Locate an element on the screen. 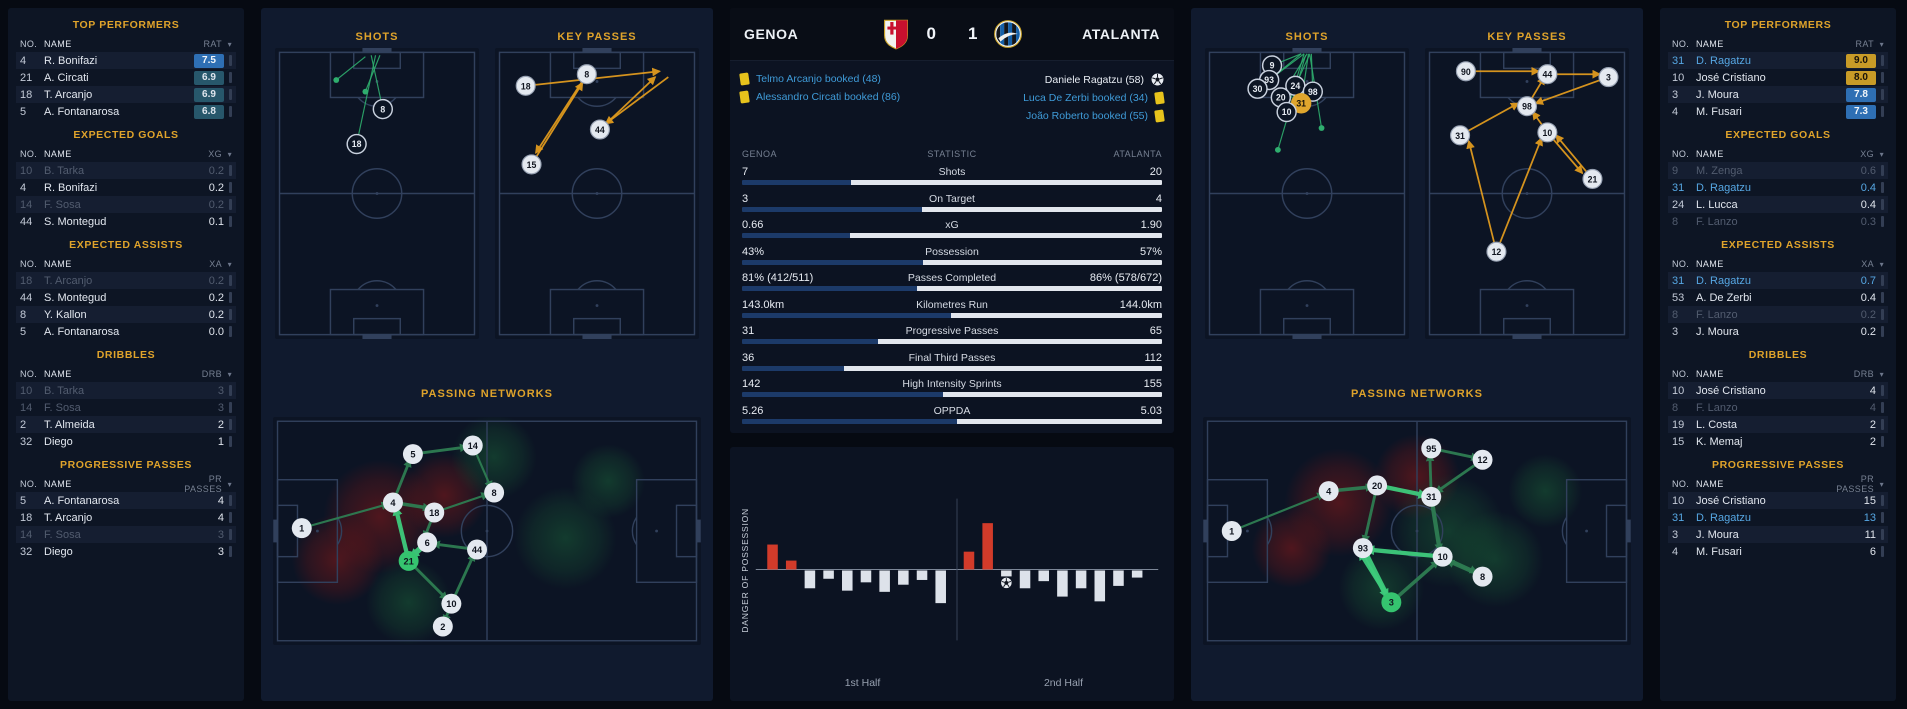  player-row: 19 L. Costa 2 is located at coordinates (1778, 424).